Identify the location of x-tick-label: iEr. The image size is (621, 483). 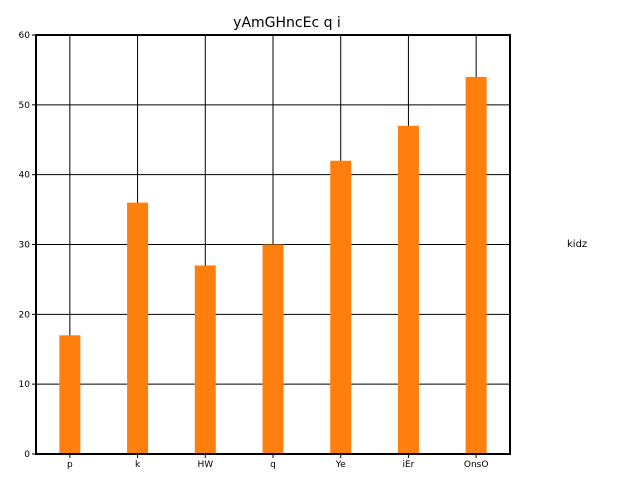
(408, 465).